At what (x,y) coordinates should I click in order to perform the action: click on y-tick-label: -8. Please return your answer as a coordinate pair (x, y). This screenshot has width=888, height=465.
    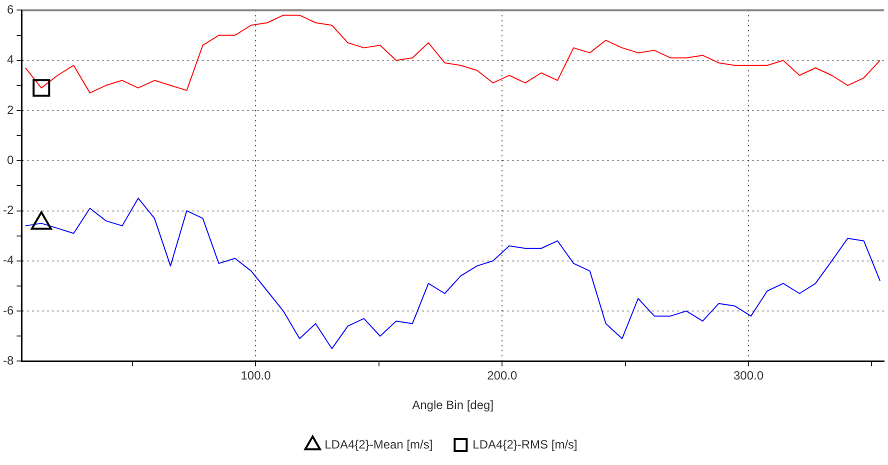
    Looking at the image, I should click on (8, 361).